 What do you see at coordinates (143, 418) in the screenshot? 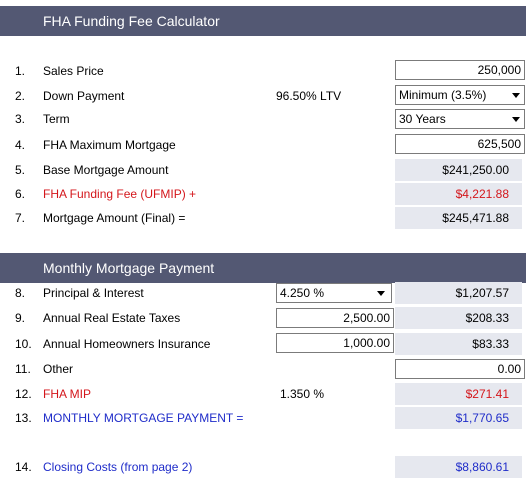
I see `monthly-mortgage-payment-label: MONTHLY MORTGAGE PAYMENT =` at bounding box center [143, 418].